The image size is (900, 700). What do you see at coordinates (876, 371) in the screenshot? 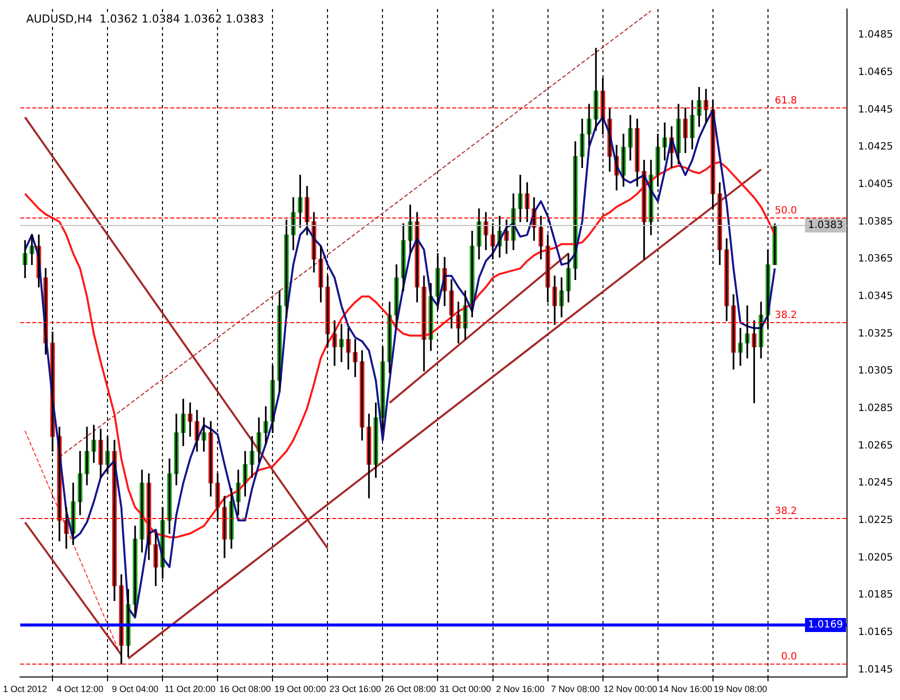
I see `y-tick-label: 1.0305` at bounding box center [876, 371].